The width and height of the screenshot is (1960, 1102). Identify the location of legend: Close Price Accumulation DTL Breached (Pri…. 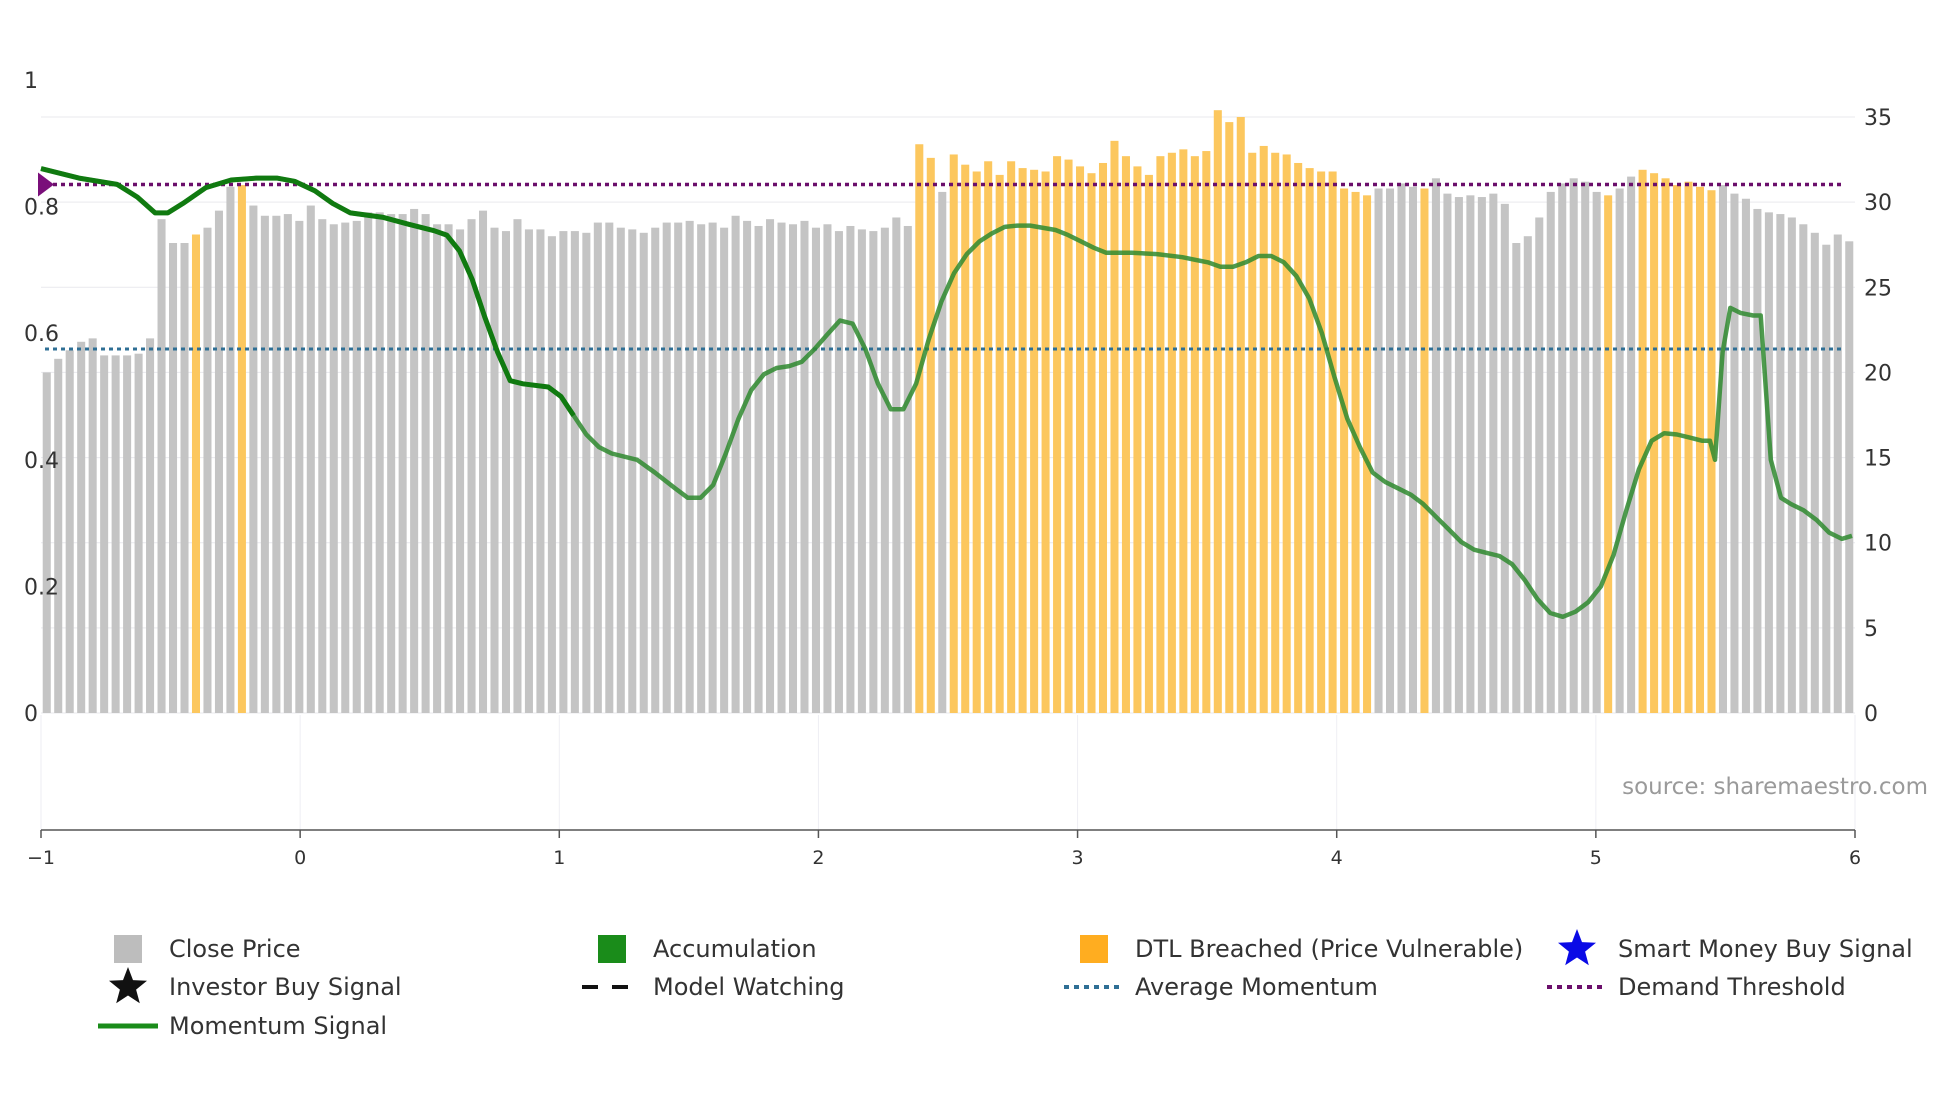
(1005, 984).